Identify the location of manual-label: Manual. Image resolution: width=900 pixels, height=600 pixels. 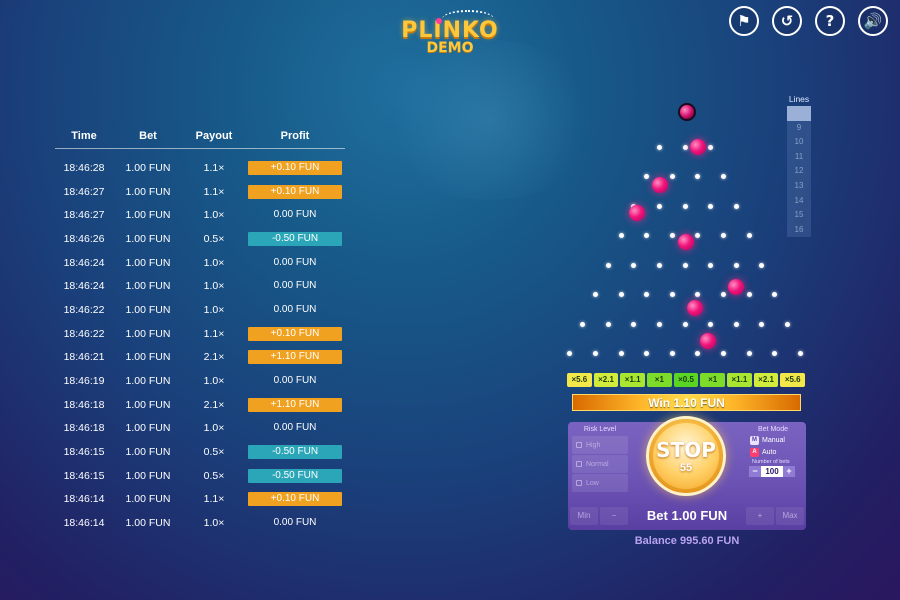
(773, 440).